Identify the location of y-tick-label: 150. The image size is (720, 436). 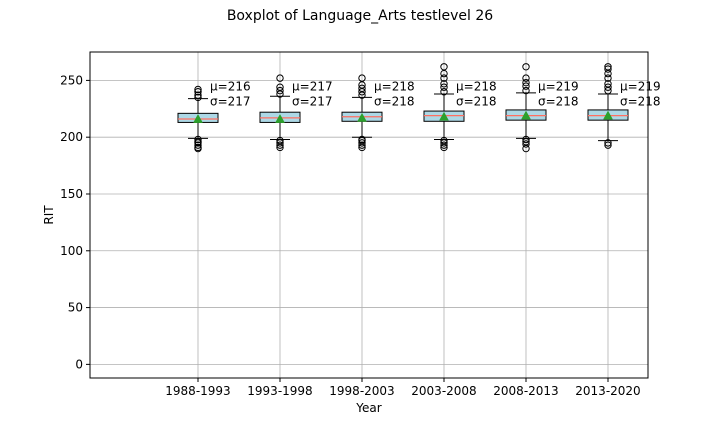
(71, 194).